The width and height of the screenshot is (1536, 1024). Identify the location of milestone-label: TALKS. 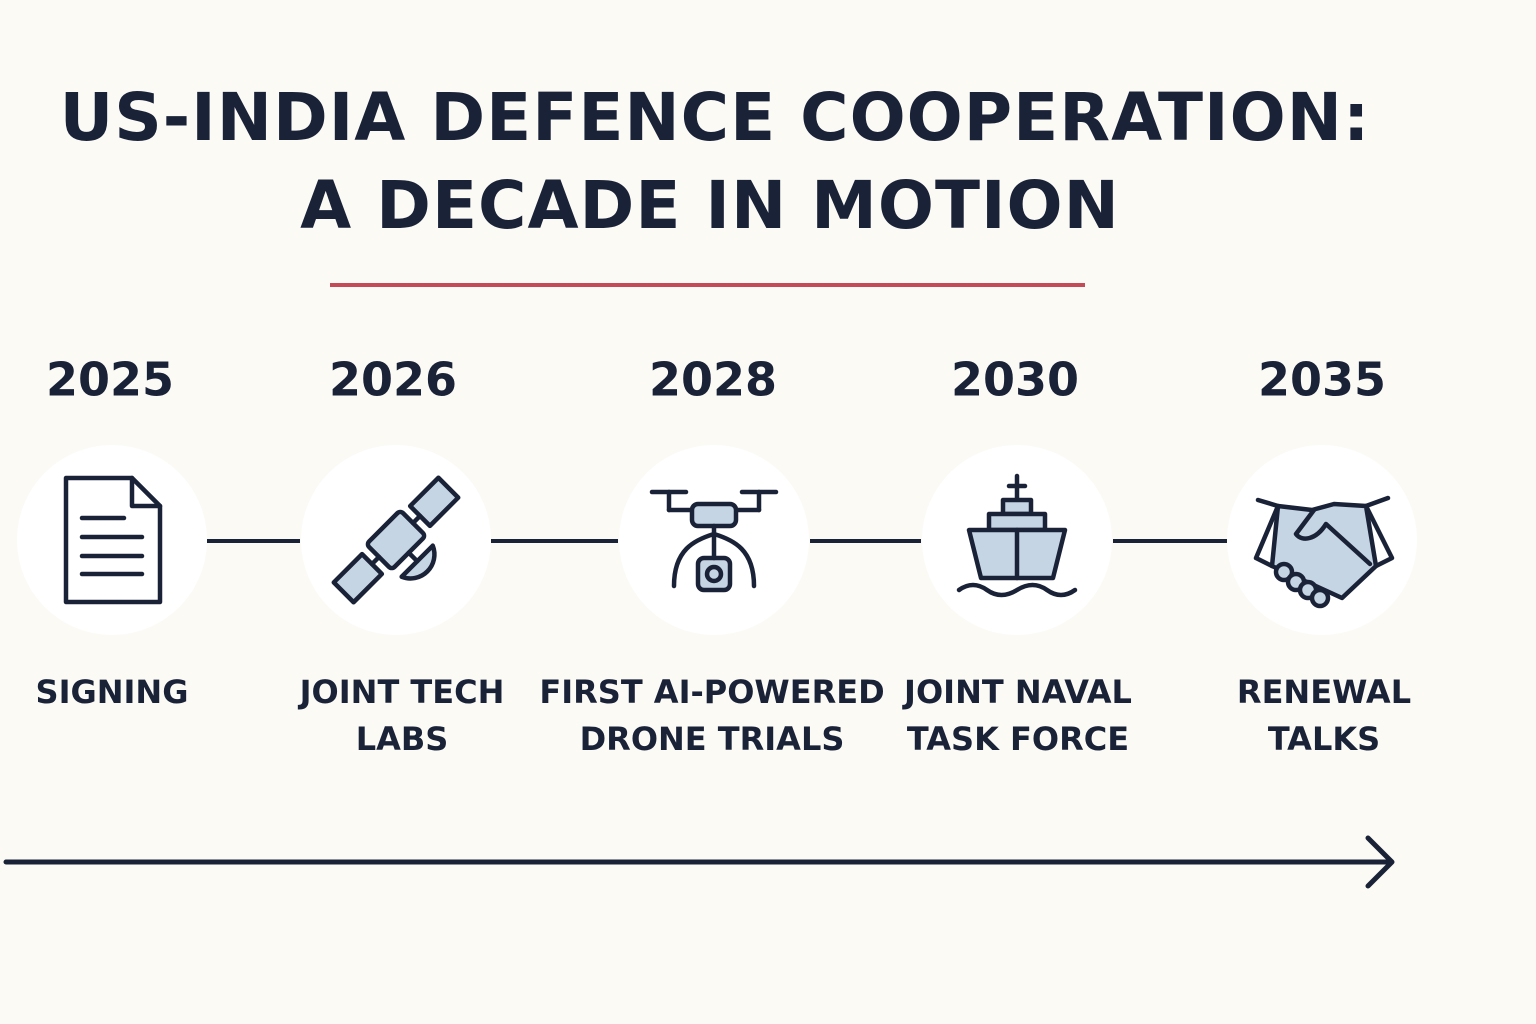
(1324, 739).